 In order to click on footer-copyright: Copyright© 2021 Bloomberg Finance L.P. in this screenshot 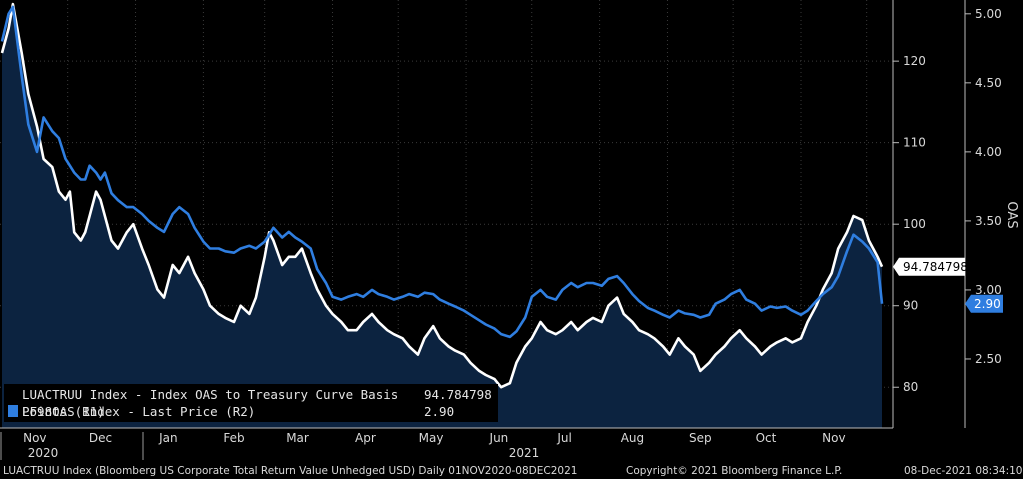, I will do `click(734, 471)`.